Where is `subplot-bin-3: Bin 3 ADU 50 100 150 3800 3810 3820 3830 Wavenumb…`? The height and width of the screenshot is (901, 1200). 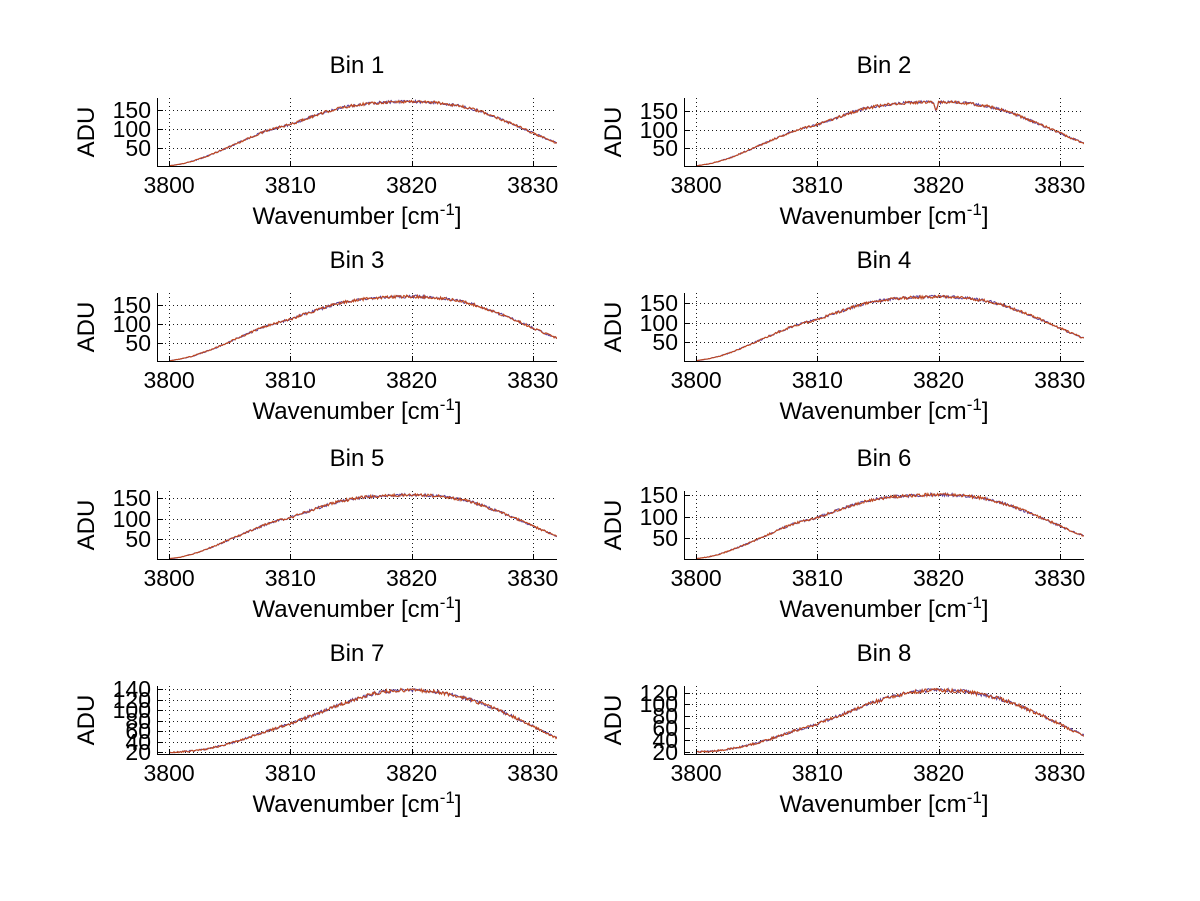 subplot-bin-3: Bin 3 ADU 50 100 150 3800 3810 3820 3830 Wavenumb… is located at coordinates (307, 341).